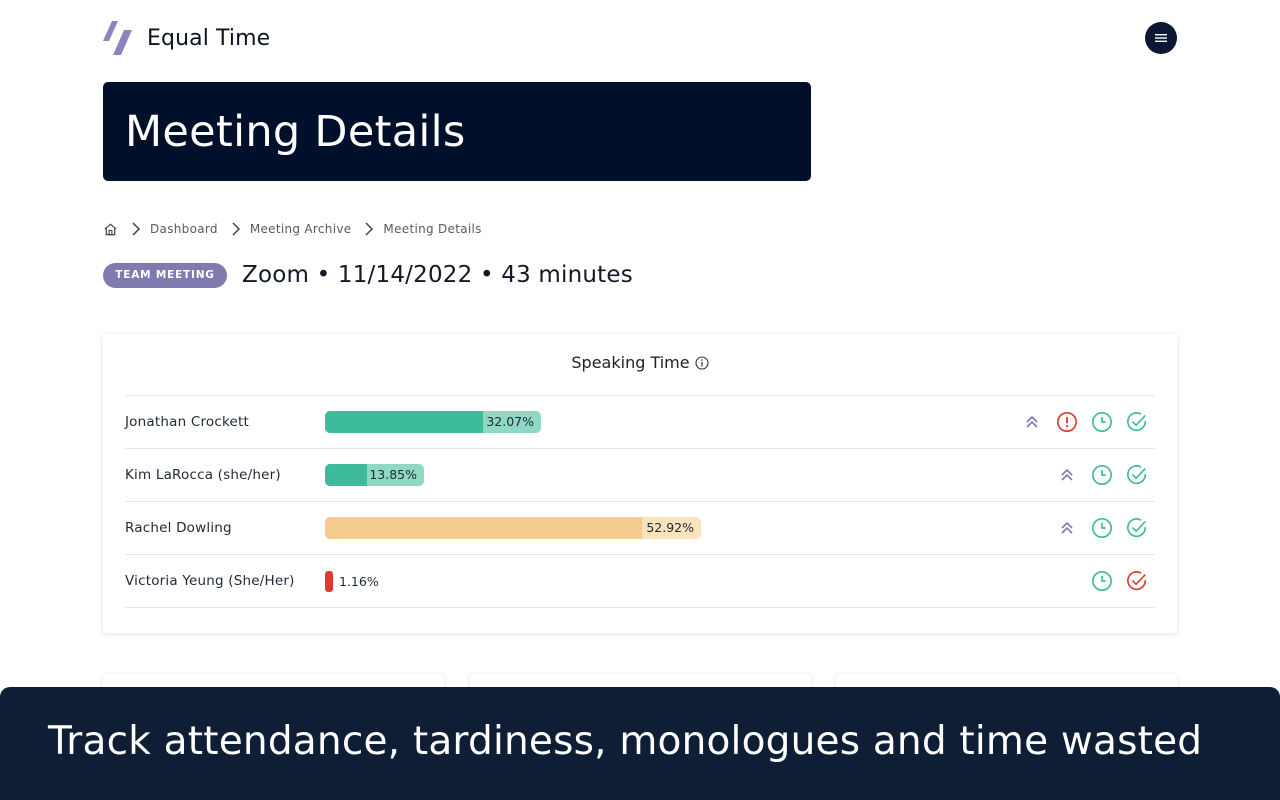  I want to click on breadcrumb-dashboard: Dashboard, so click(184, 229).